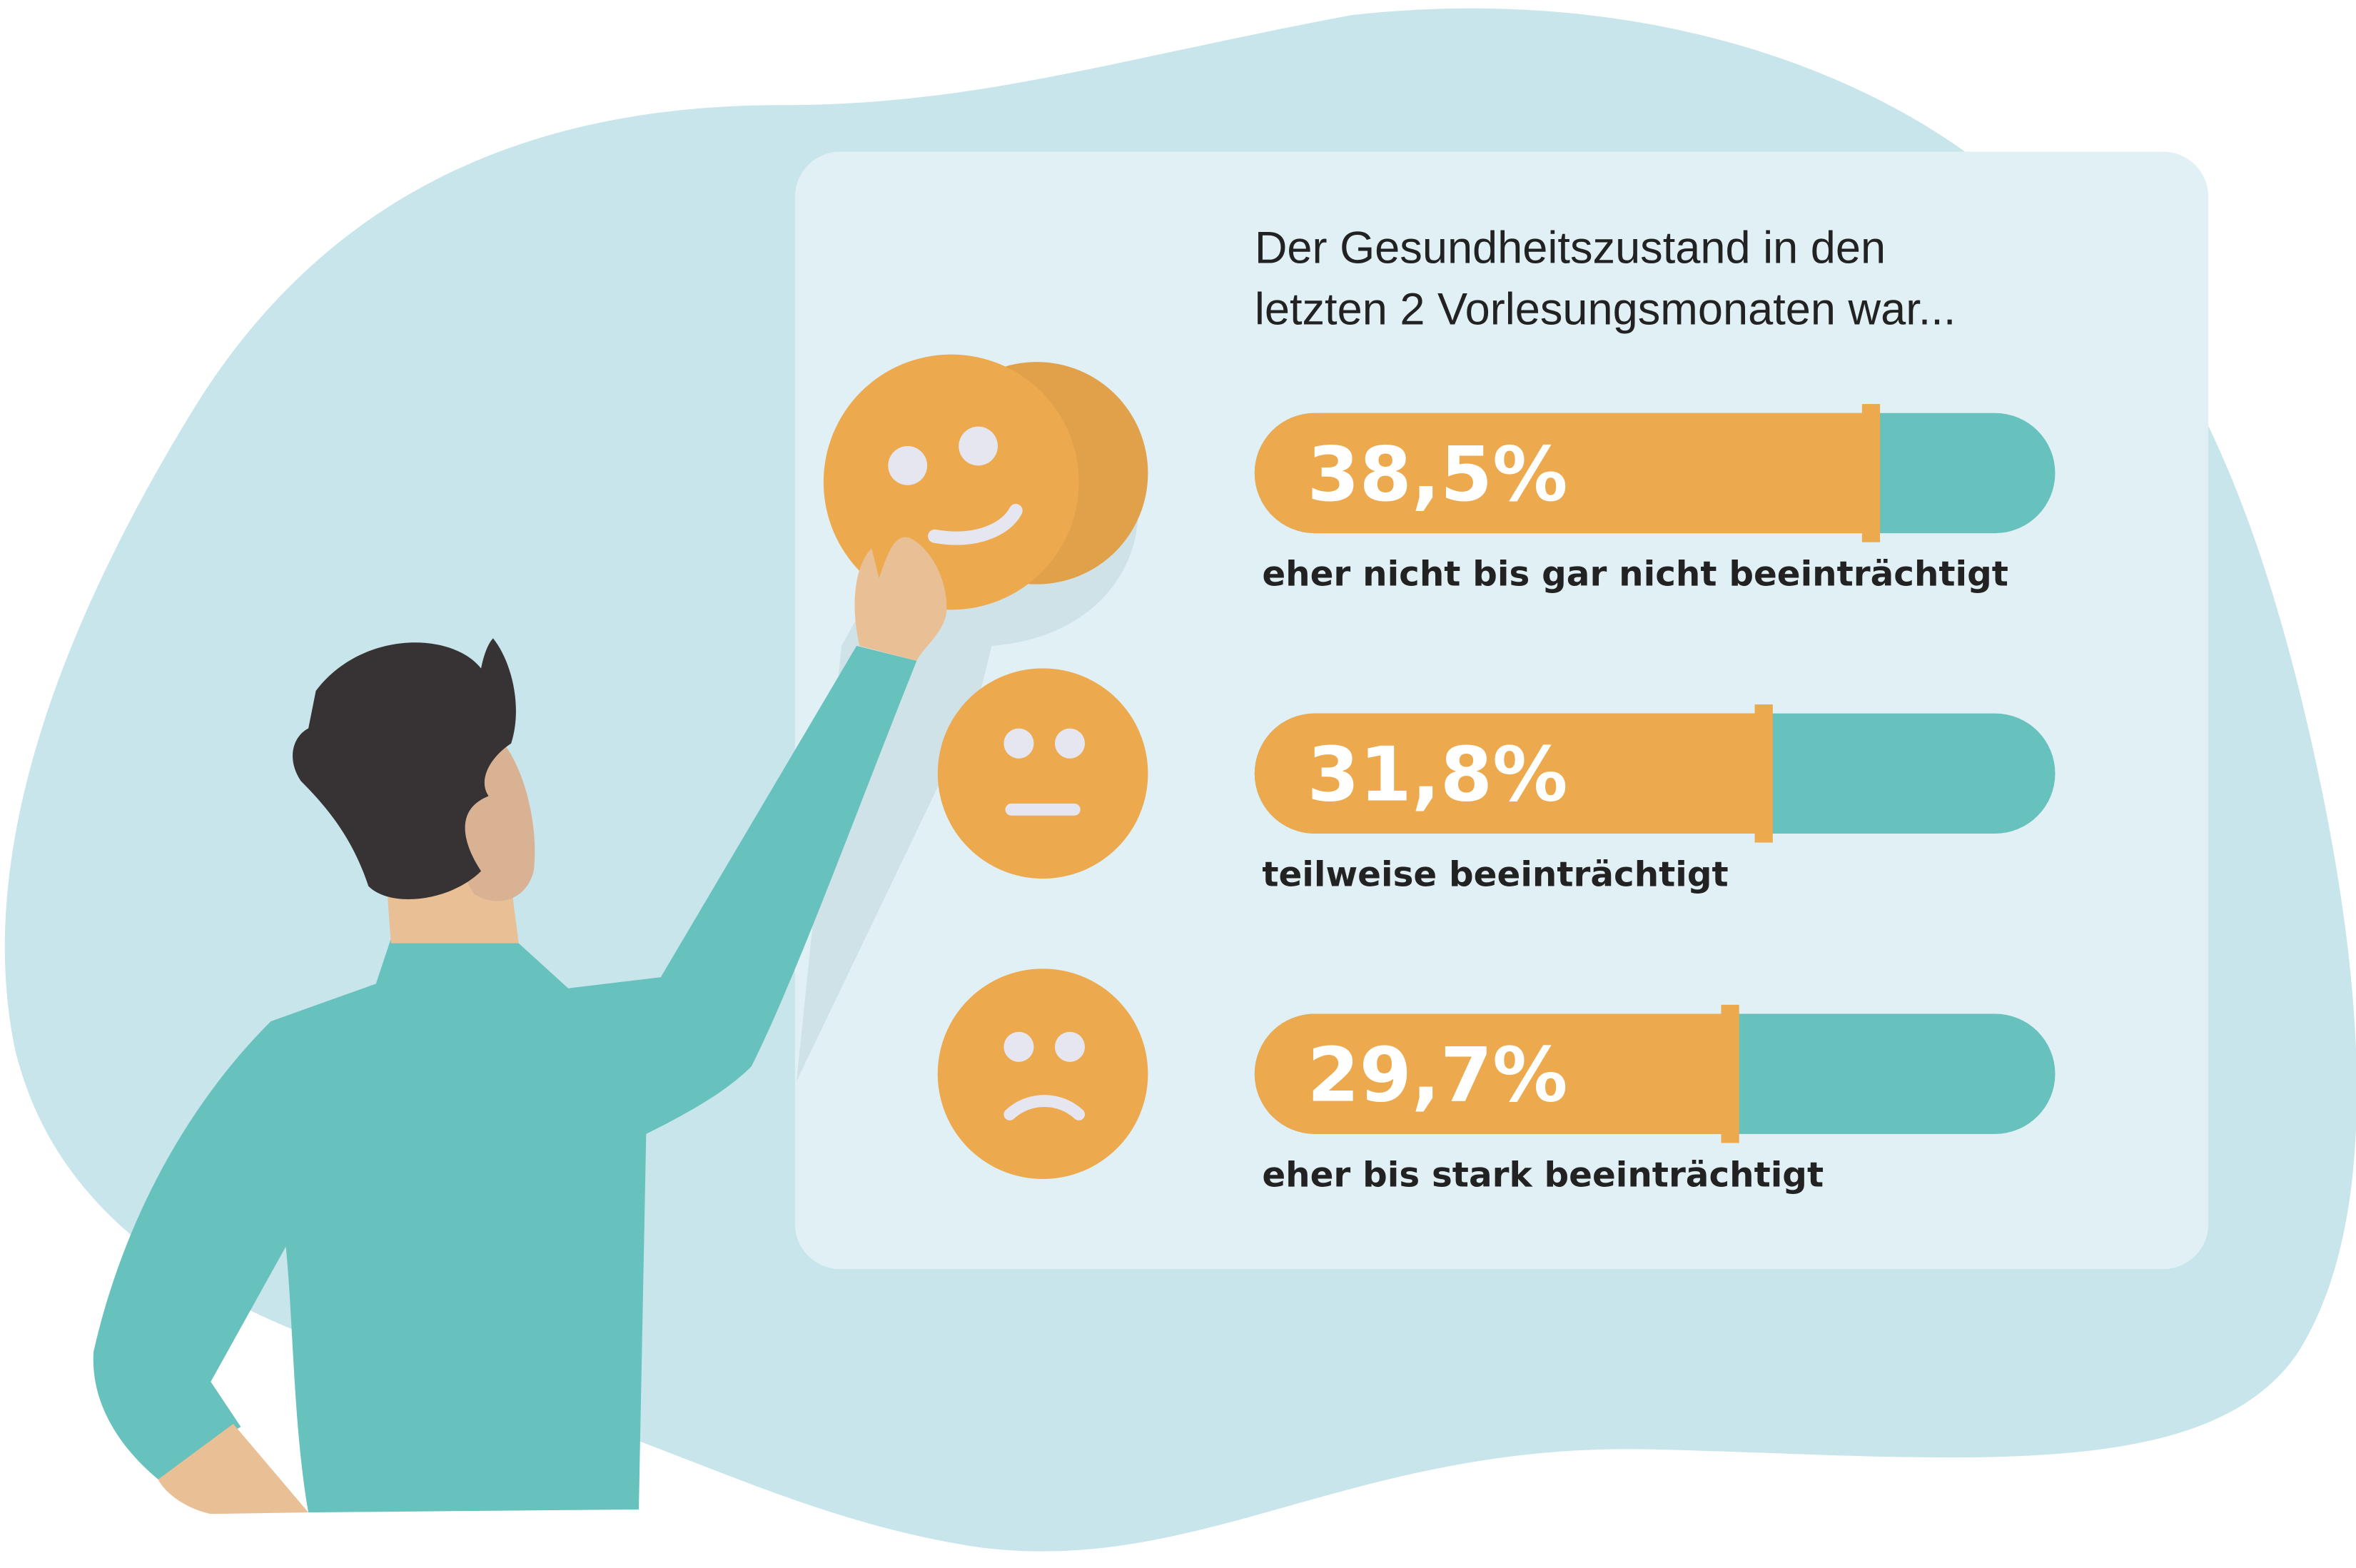 Image resolution: width=2356 pixels, height=1568 pixels. What do you see at coordinates (900, 599) in the screenshot?
I see `hand` at bounding box center [900, 599].